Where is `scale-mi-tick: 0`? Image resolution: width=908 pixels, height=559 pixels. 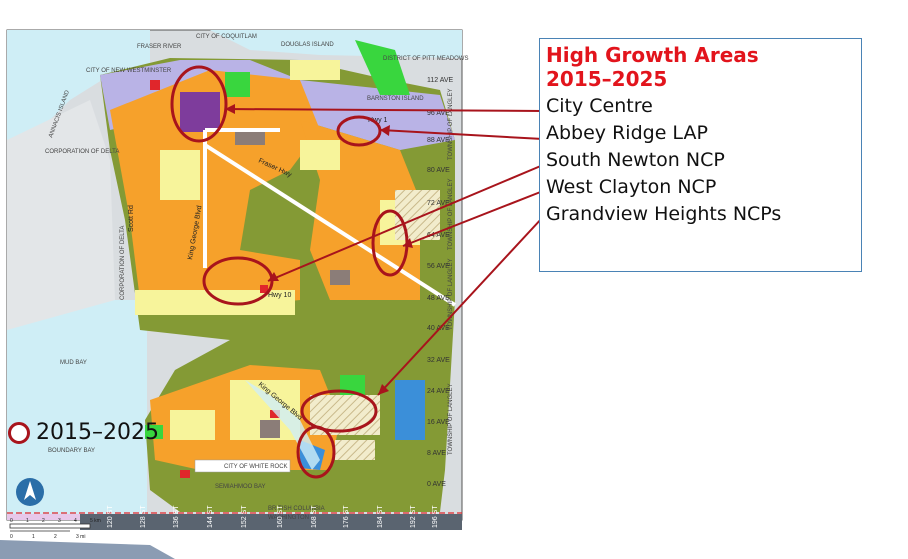 scale-mi-tick: 0 is located at coordinates (11, 537).